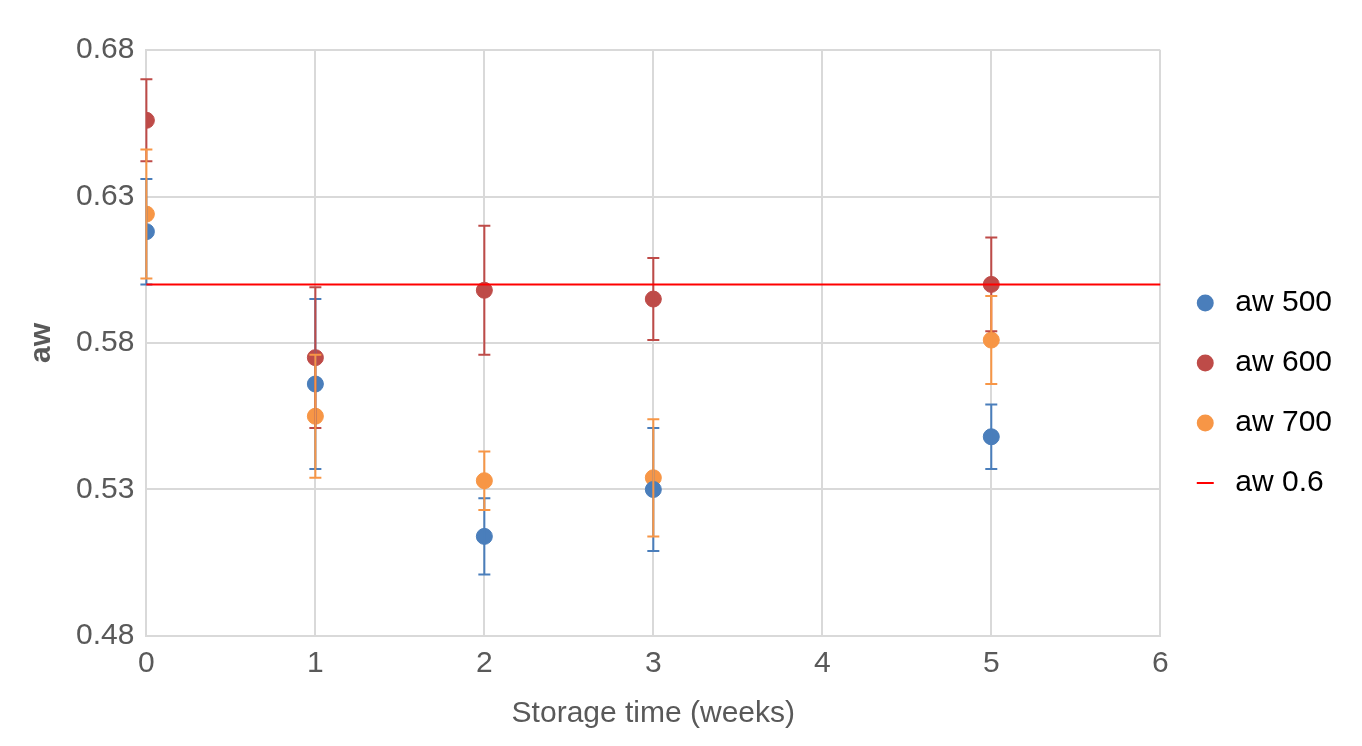  I want to click on x-axis-title: Storage time (weeks), so click(653, 712).